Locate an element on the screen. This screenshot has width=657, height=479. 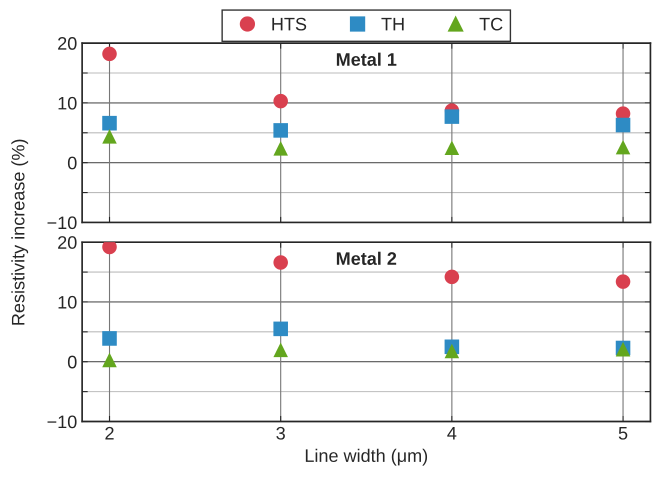
x-tick-label: 3 is located at coordinates (280, 433).